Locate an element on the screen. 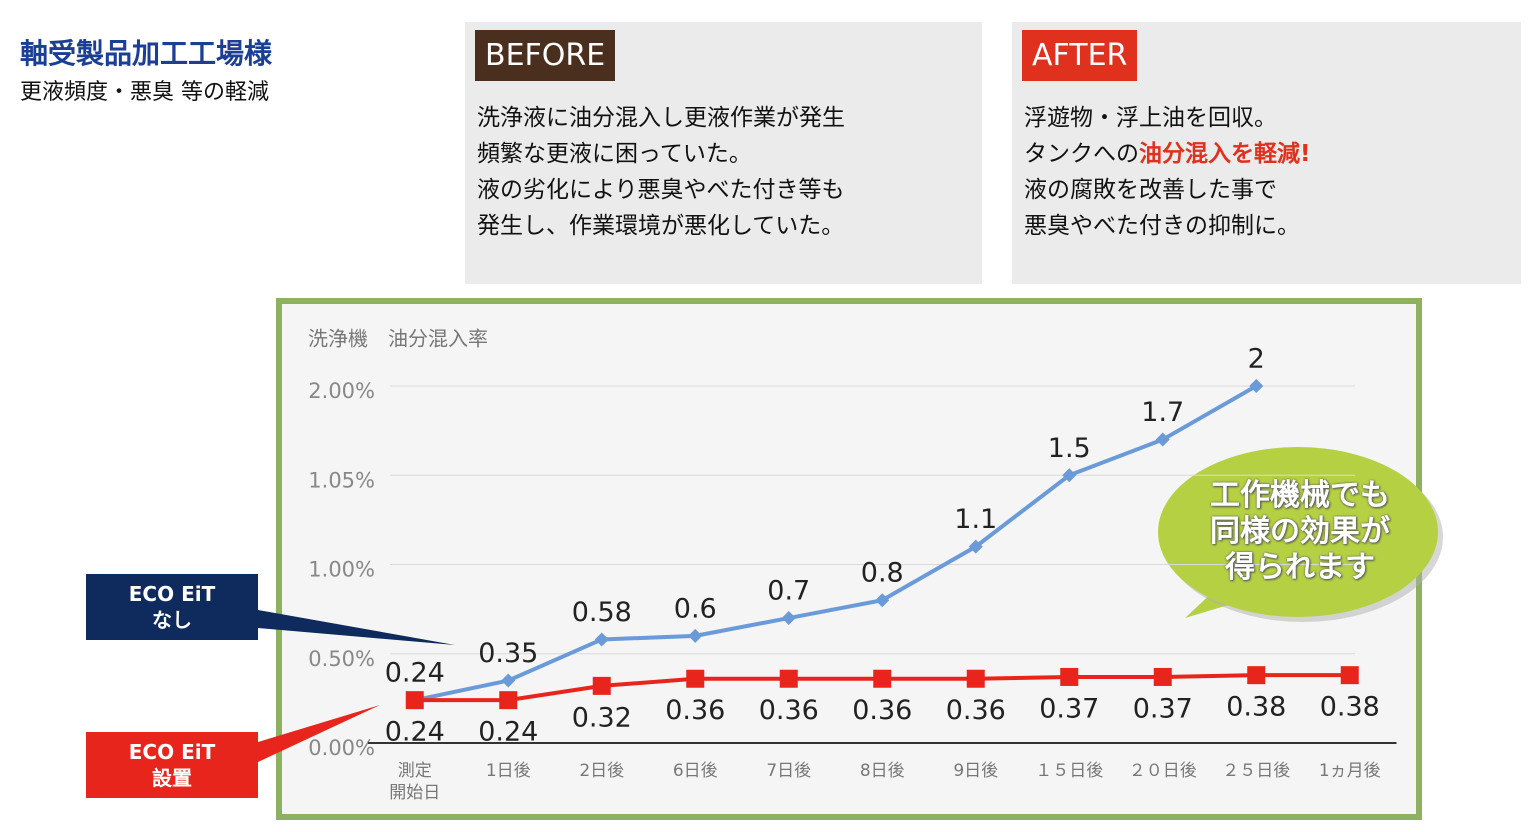 The width and height of the screenshot is (1532, 832). chart-title: 洗浄機 油分混入率 is located at coordinates (398, 339).